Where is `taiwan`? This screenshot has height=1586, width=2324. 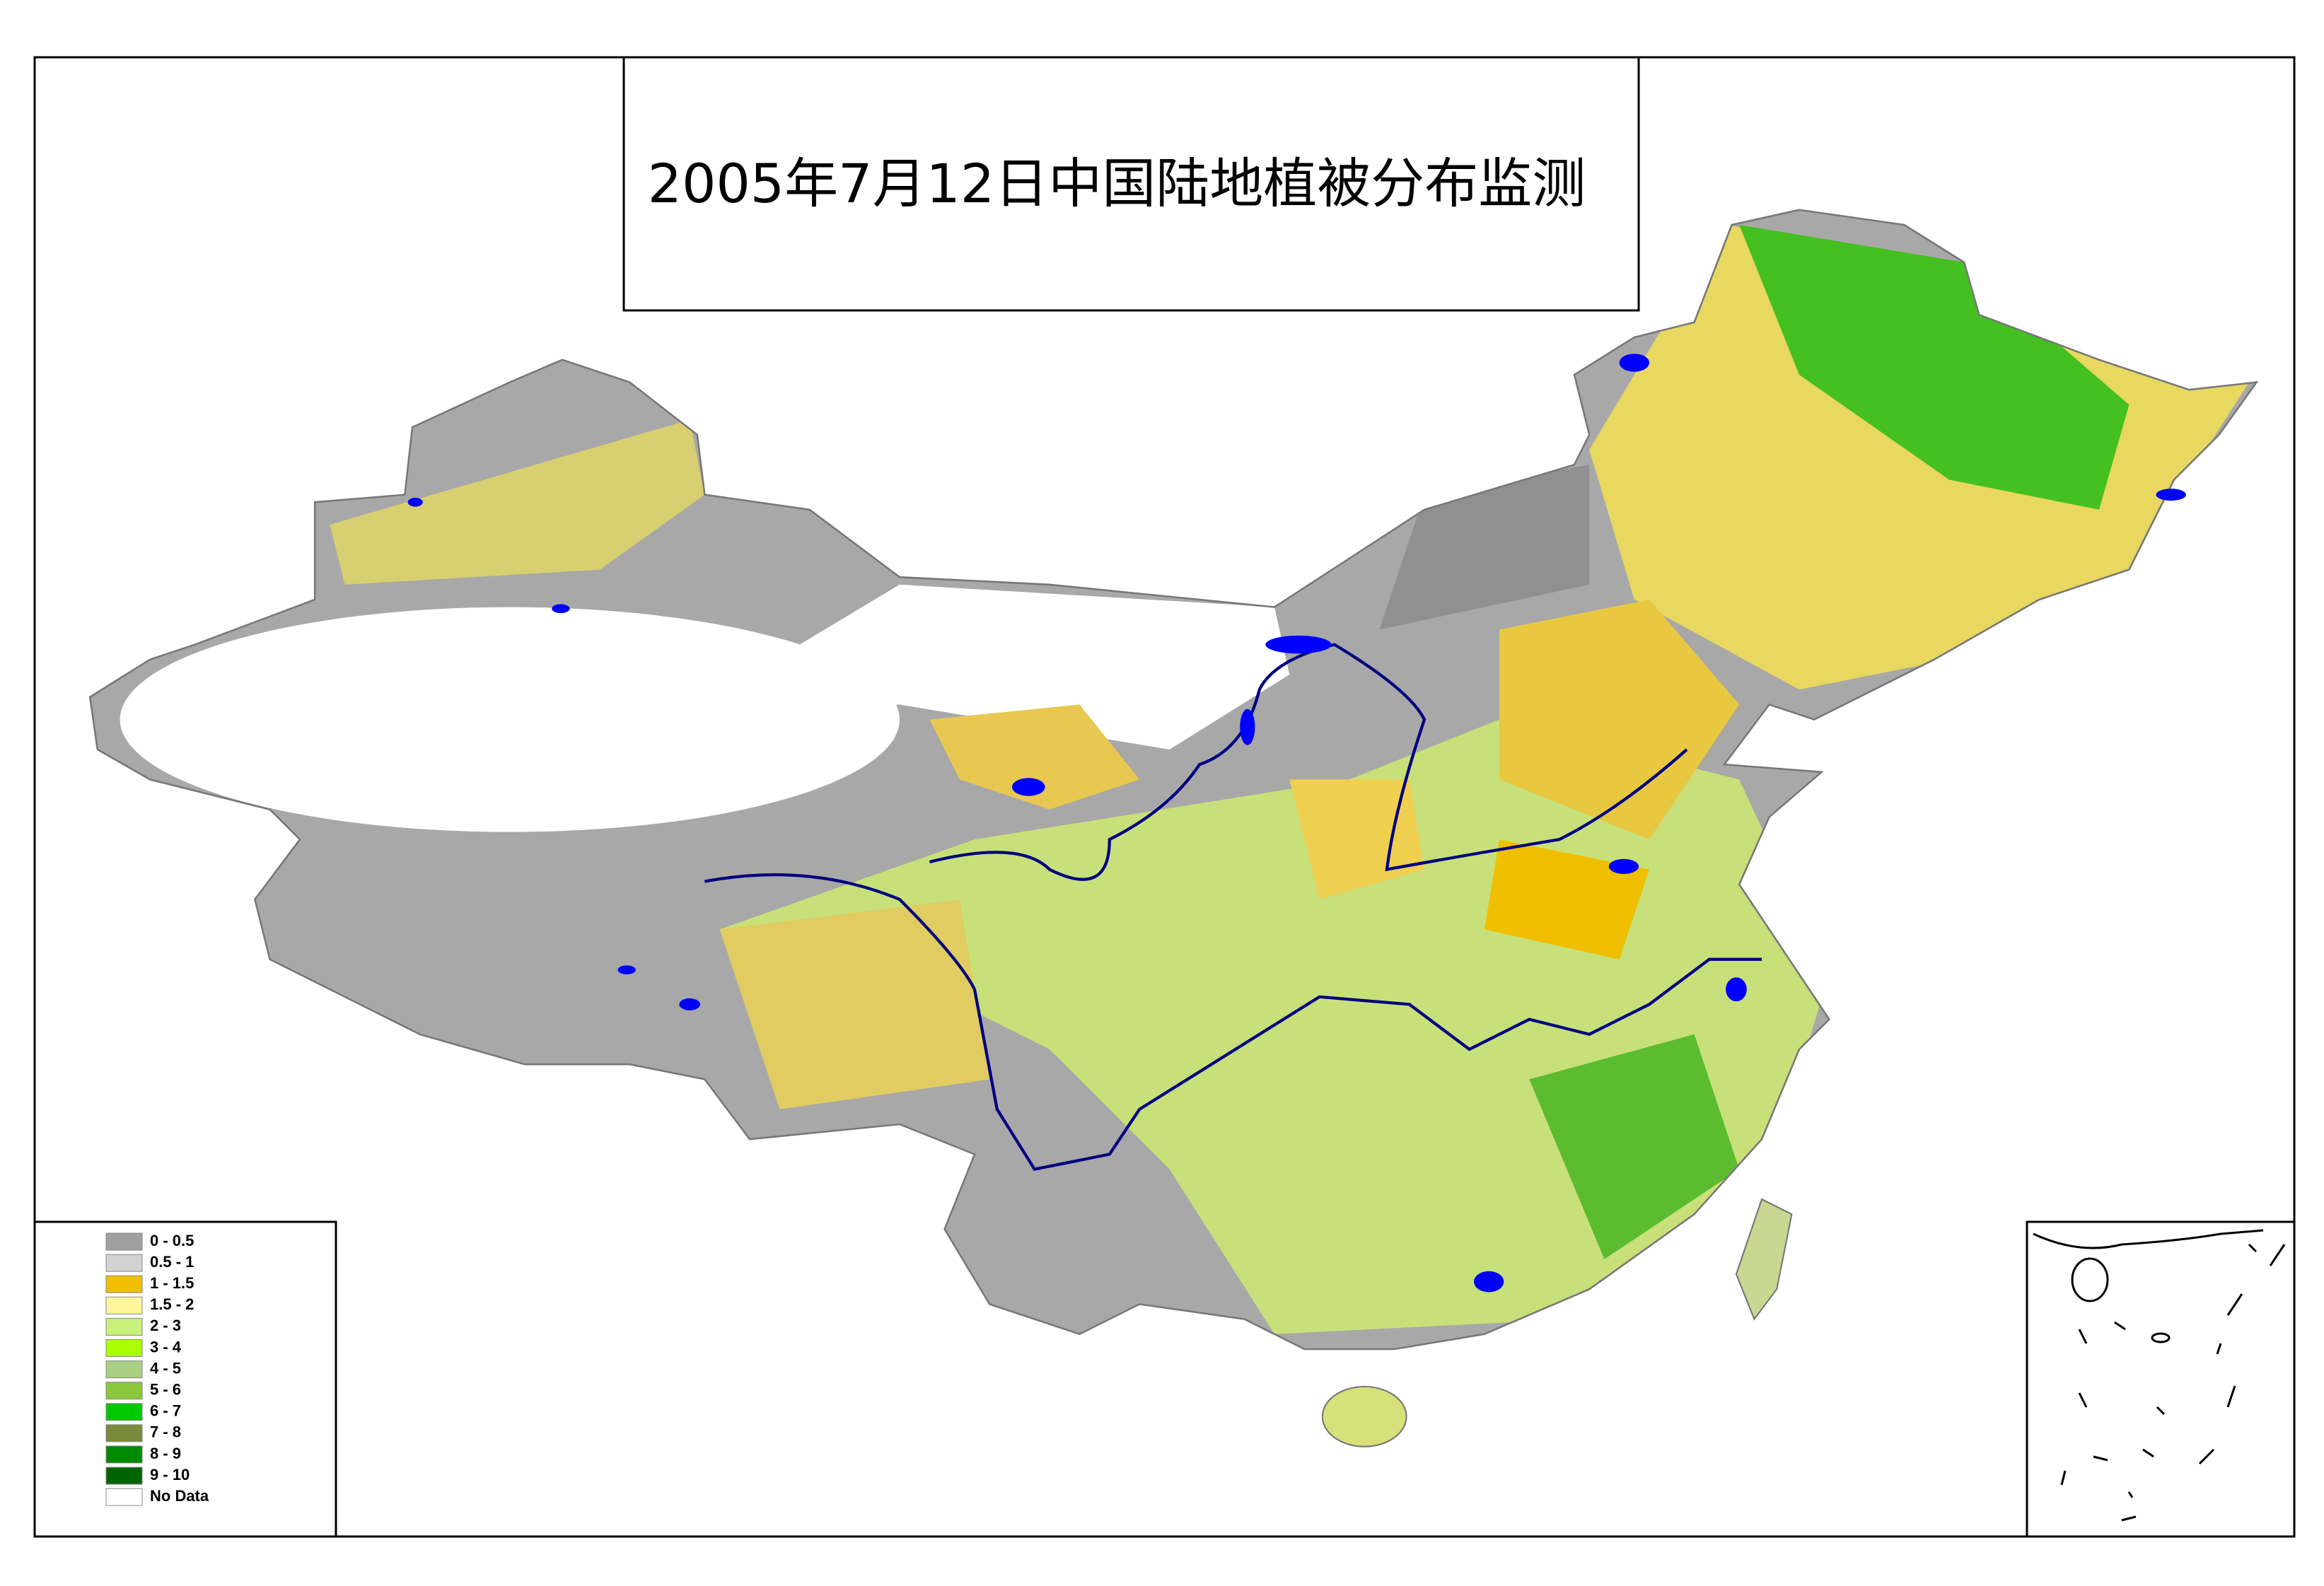
taiwan is located at coordinates (1764, 1259).